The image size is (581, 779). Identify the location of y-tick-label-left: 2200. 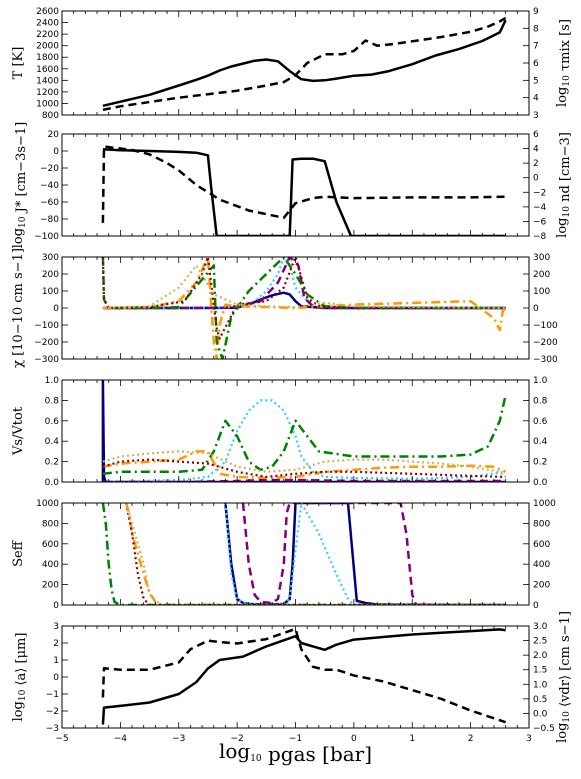
(47, 35).